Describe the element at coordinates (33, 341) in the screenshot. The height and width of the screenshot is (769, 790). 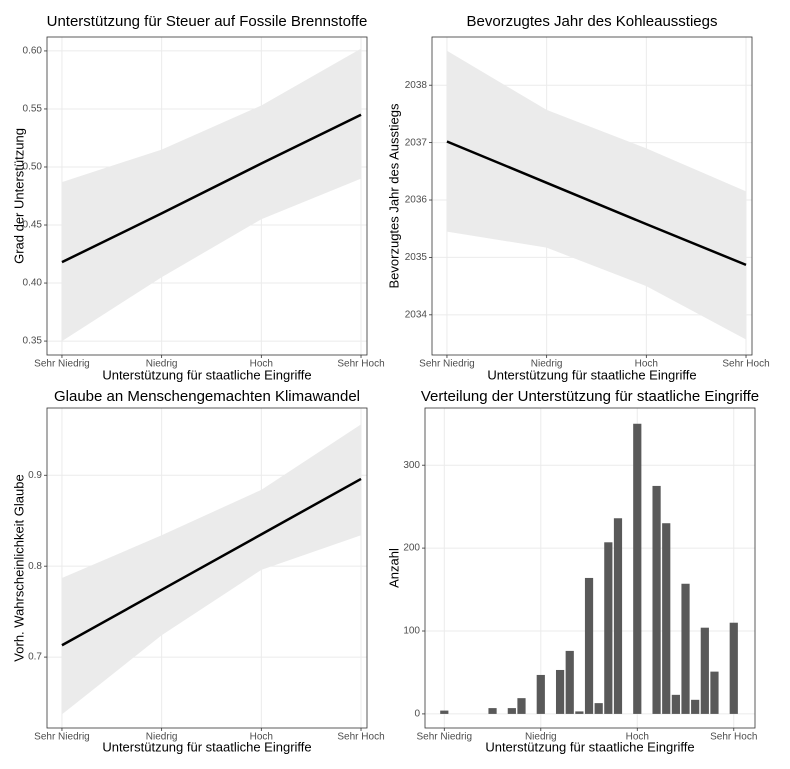
I see `y-tick-label: 0.35` at that location.